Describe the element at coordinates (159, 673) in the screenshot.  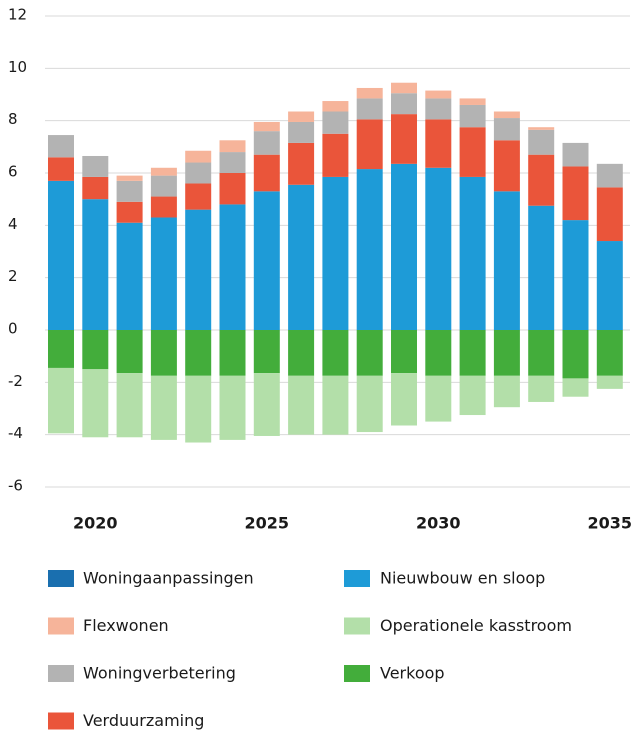
I see `legend-label: Woningverbetering` at that location.